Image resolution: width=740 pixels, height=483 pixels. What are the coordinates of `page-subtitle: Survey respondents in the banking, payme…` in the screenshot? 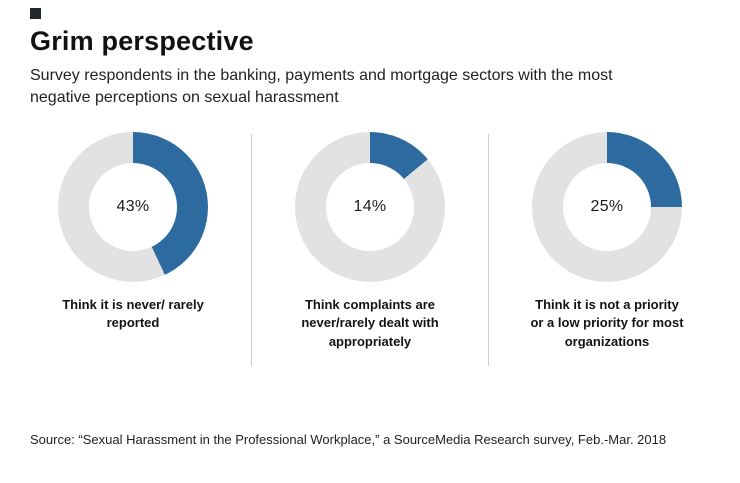 It's located at (321, 86).